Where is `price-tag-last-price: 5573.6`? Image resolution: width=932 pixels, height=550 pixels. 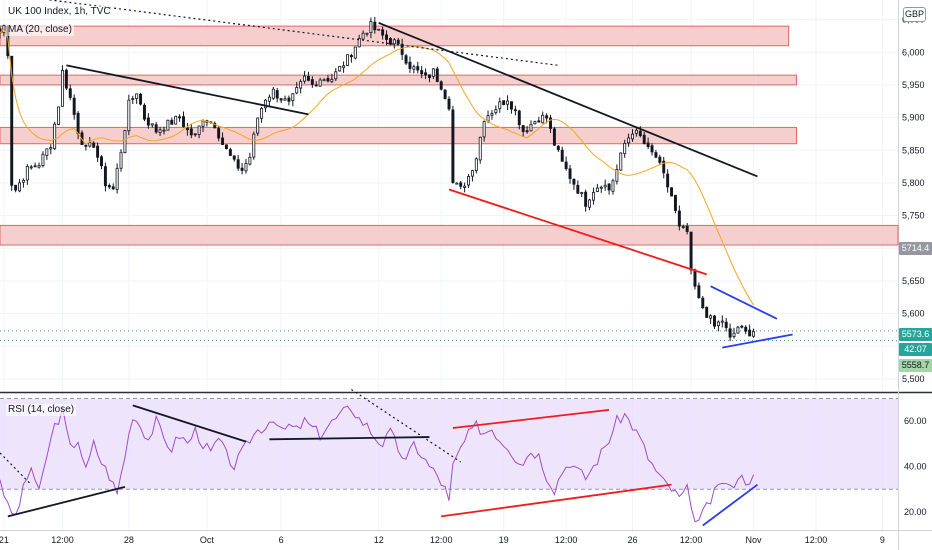 price-tag-last-price: 5573.6 is located at coordinates (915, 334).